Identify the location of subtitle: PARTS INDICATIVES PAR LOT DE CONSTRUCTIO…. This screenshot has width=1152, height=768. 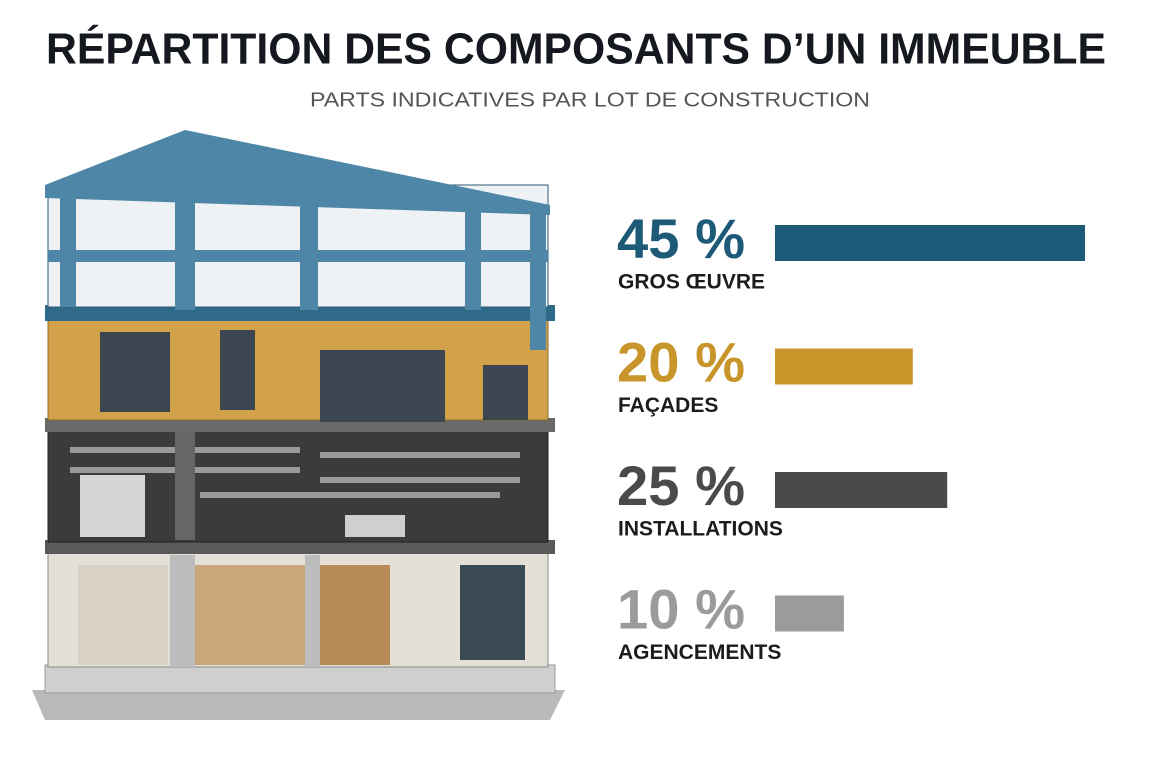
(590, 100).